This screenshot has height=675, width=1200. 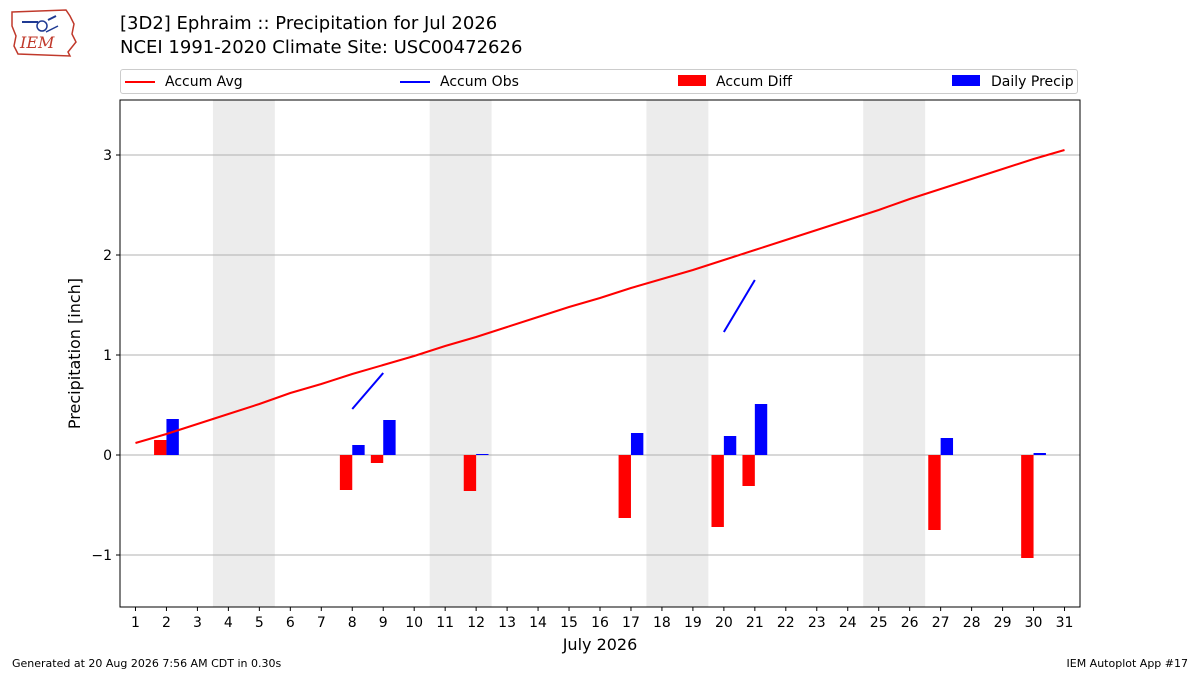 What do you see at coordinates (107, 256) in the screenshot?
I see `y-tick-label: 2` at bounding box center [107, 256].